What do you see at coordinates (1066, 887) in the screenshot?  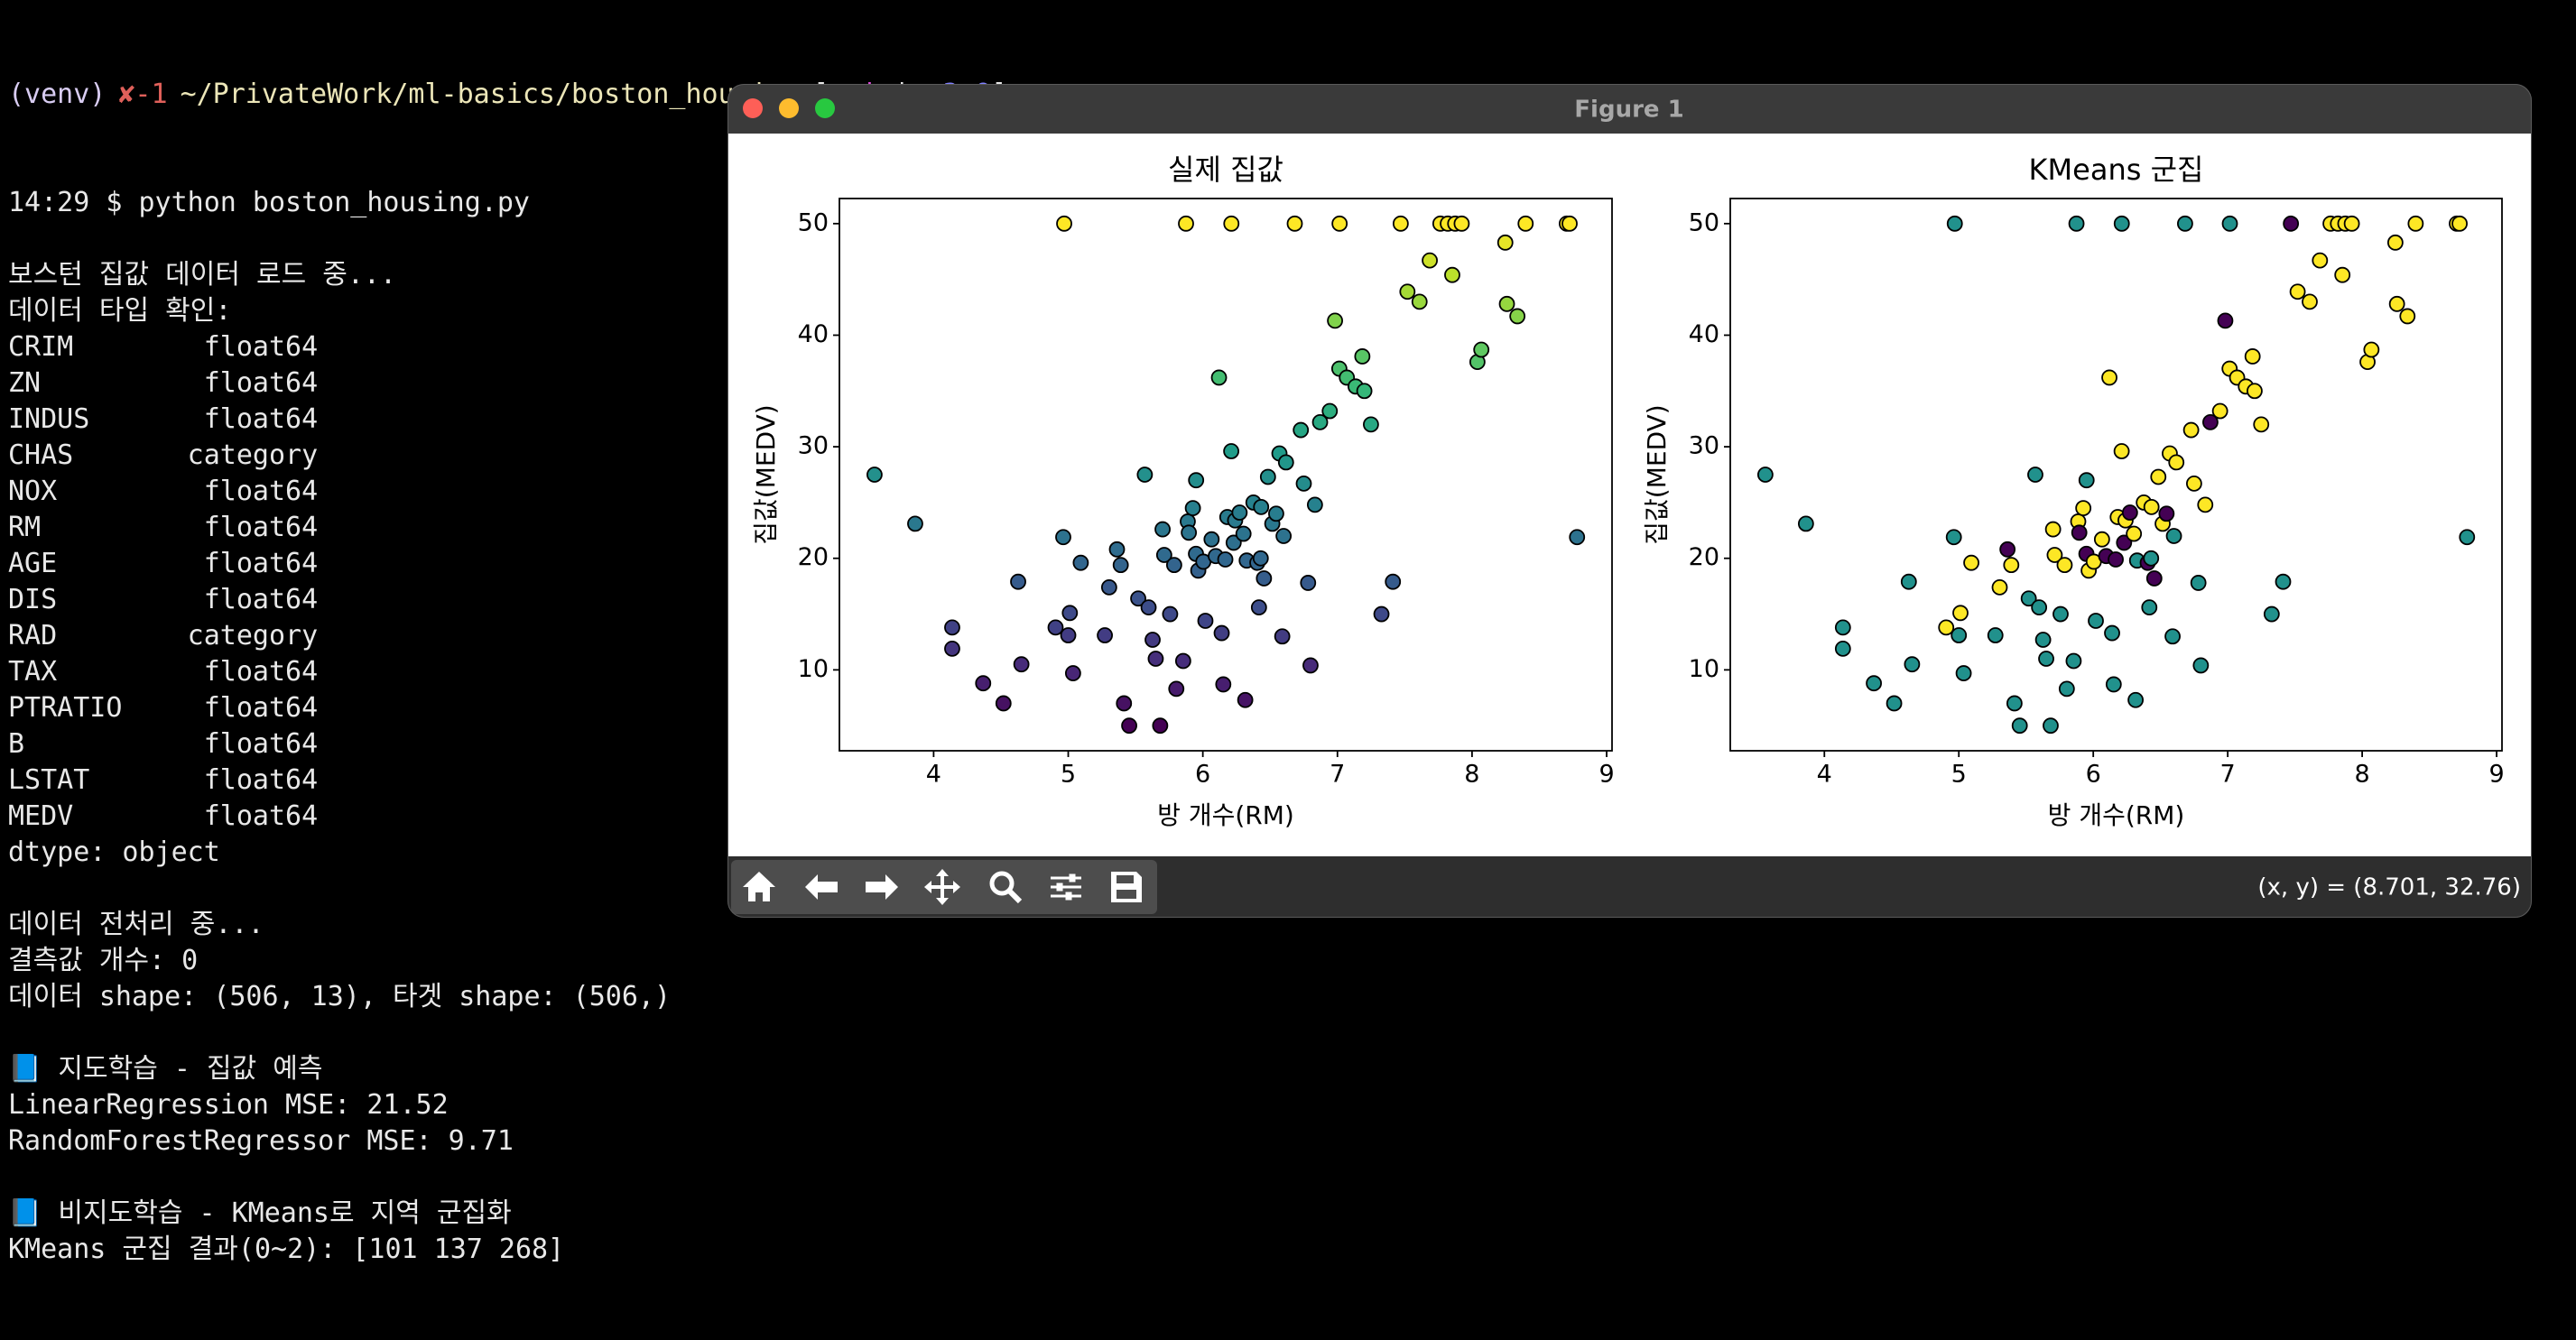 I see `configure-button` at bounding box center [1066, 887].